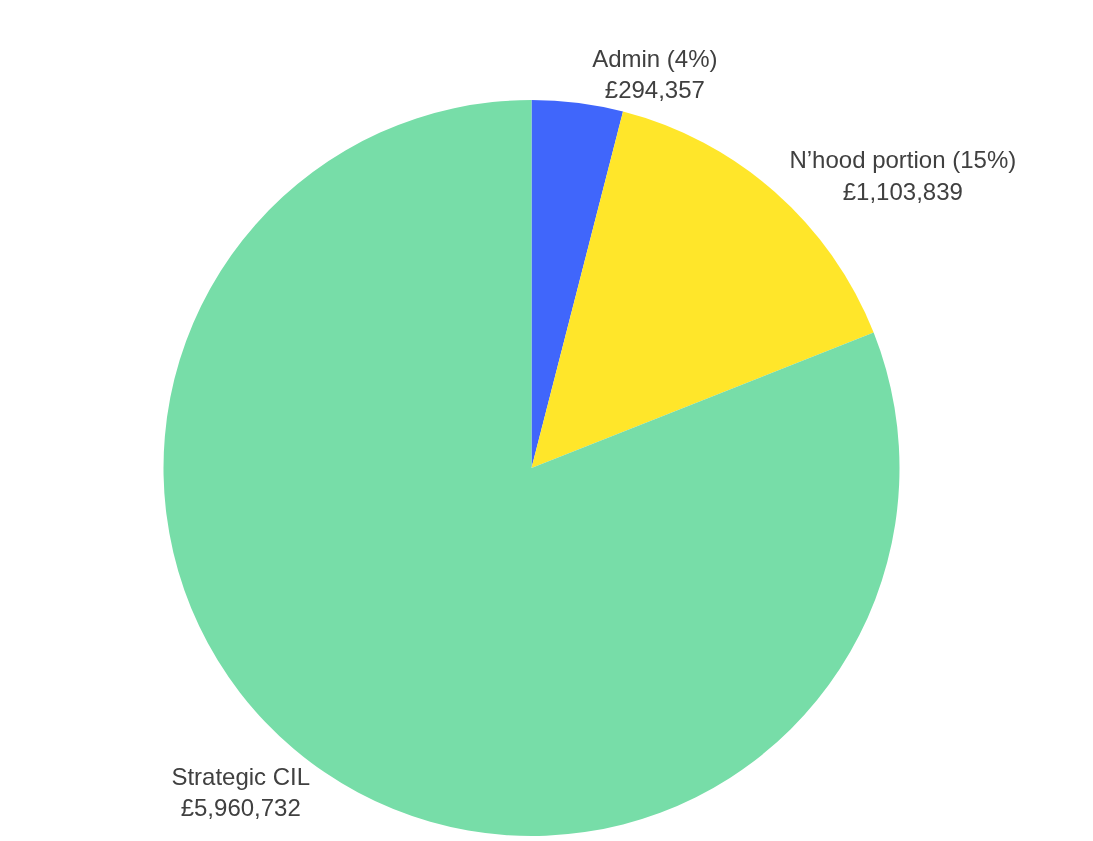  I want to click on data-label: £294,357, so click(654, 90).